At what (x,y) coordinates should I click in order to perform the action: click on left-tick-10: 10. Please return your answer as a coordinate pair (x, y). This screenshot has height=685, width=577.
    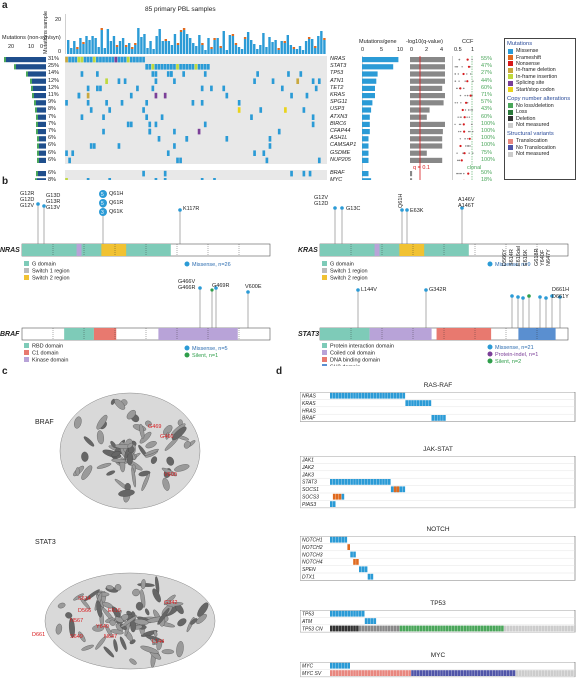
    Looking at the image, I should click on (31, 47).